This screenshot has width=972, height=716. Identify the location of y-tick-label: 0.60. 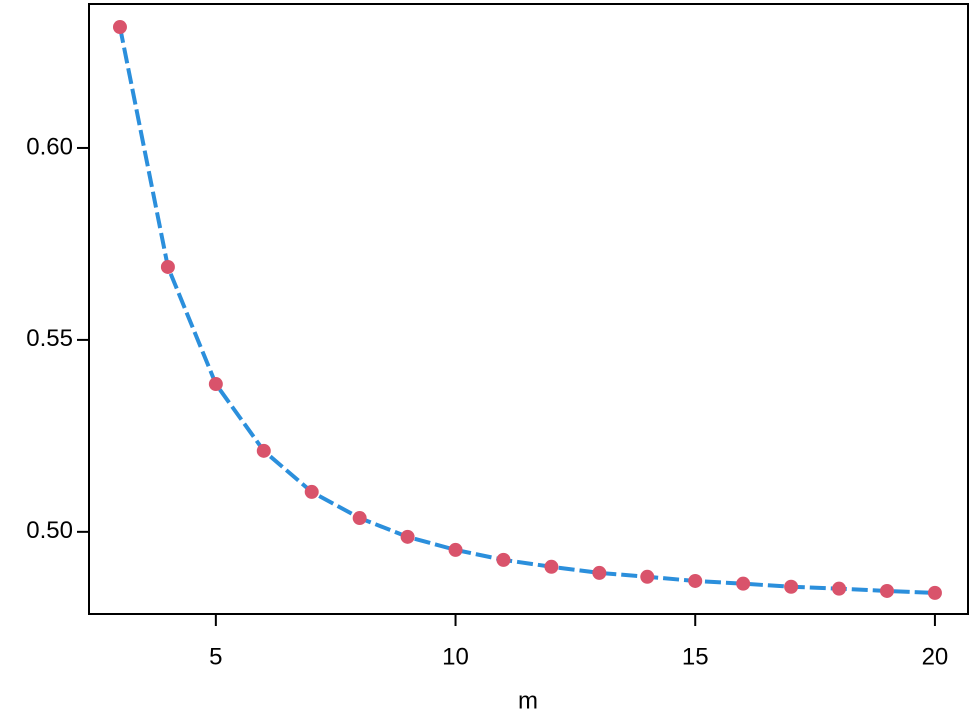
(49, 146).